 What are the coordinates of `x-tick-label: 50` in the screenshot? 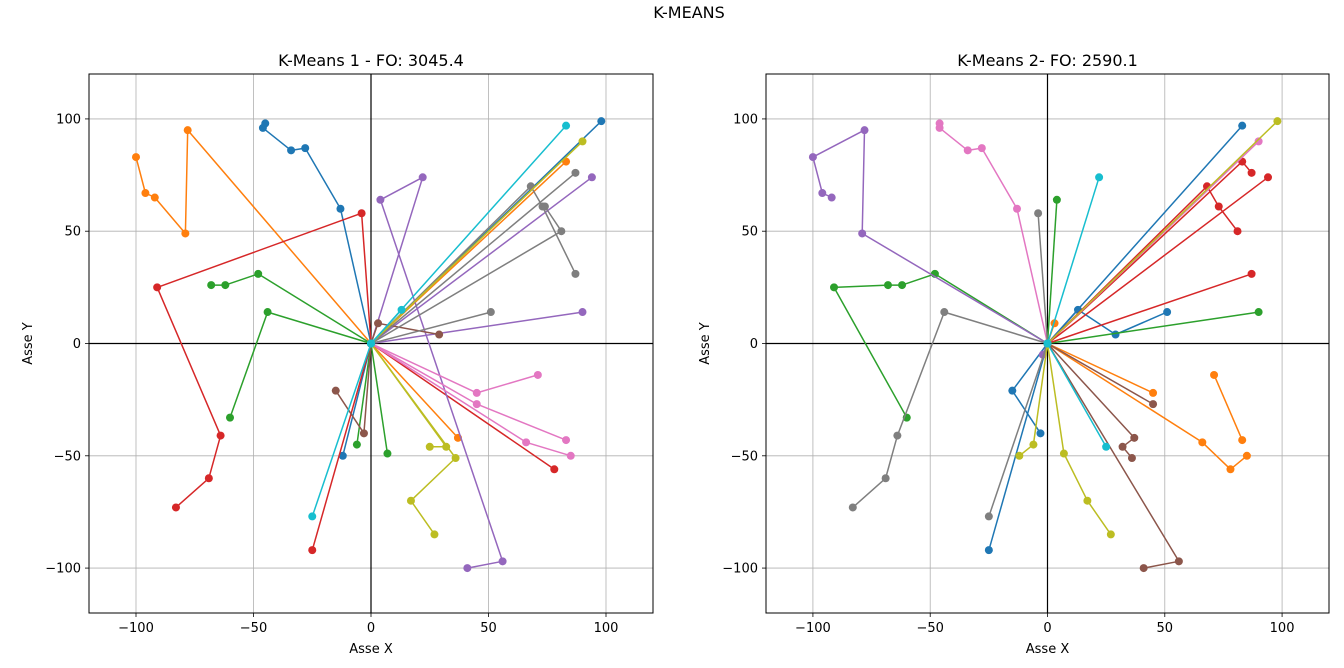 It's located at (488, 628).